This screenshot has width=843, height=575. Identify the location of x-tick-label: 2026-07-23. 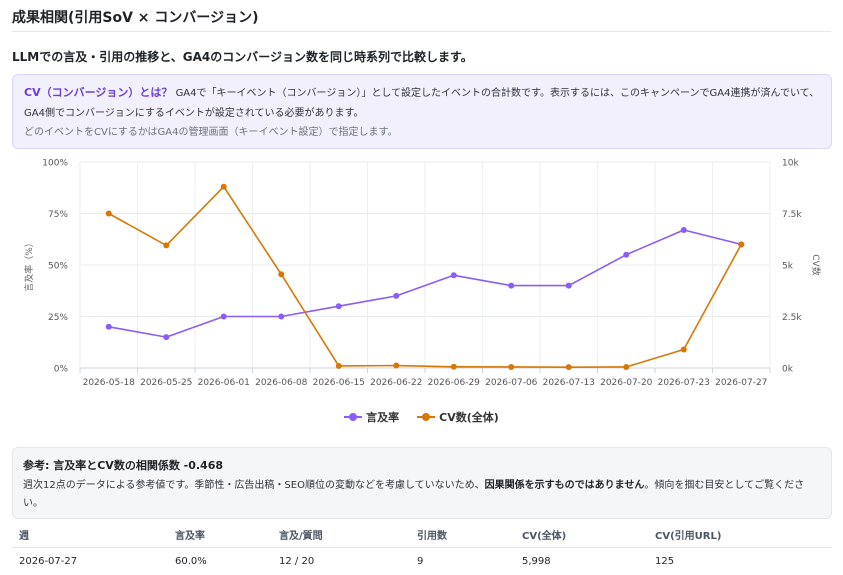
(684, 383).